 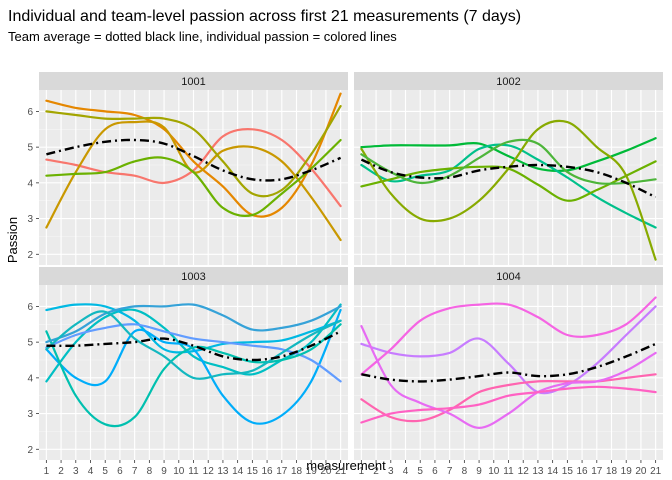 I want to click on facet-strip-label: 1003, so click(x=193, y=277).